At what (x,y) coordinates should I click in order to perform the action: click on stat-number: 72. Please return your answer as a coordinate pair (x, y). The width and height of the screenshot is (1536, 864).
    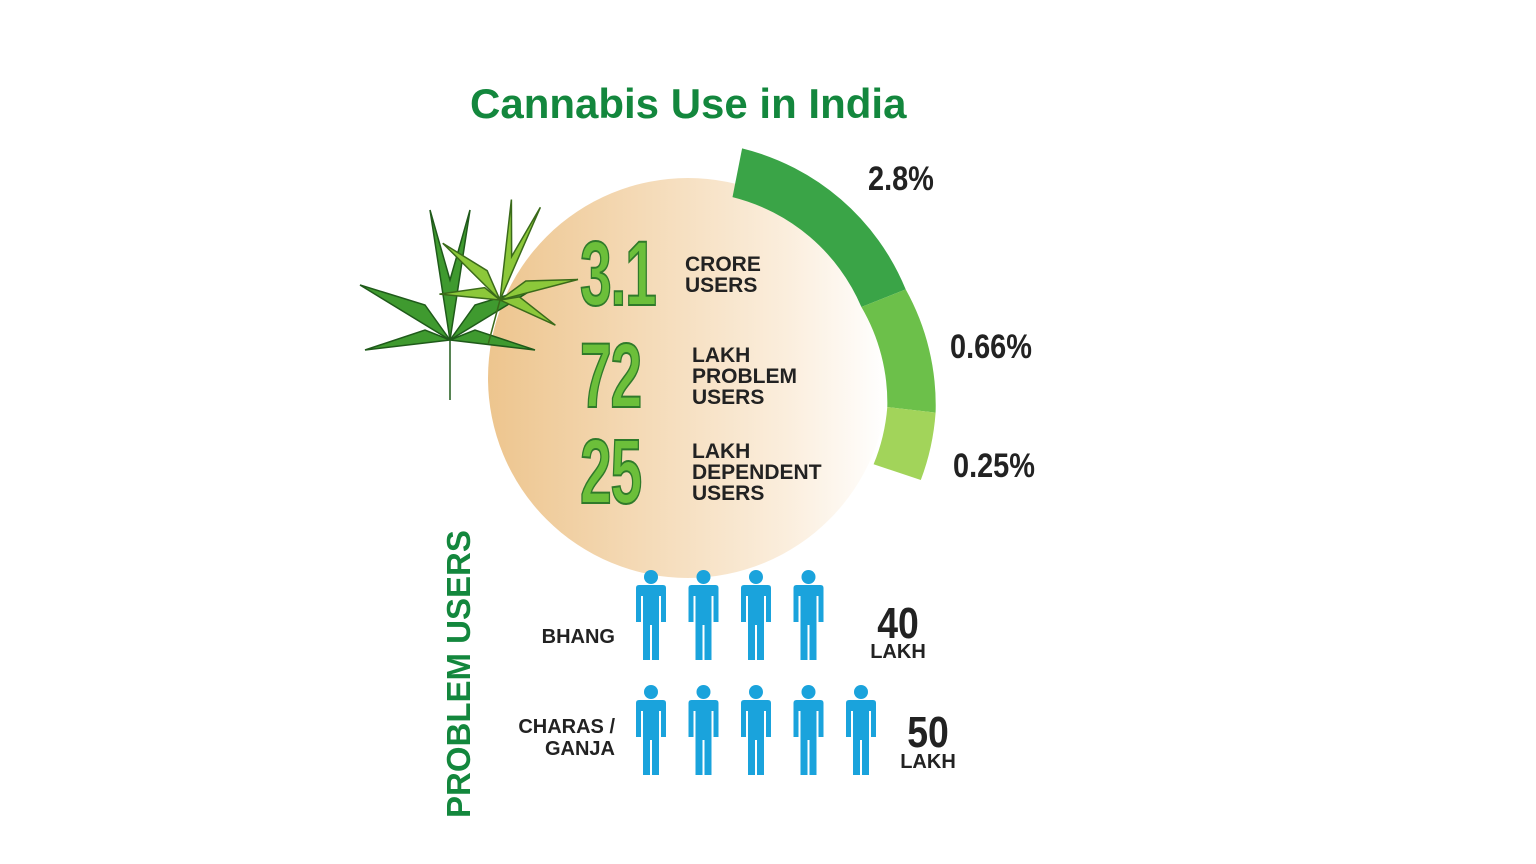
    Looking at the image, I should click on (610, 376).